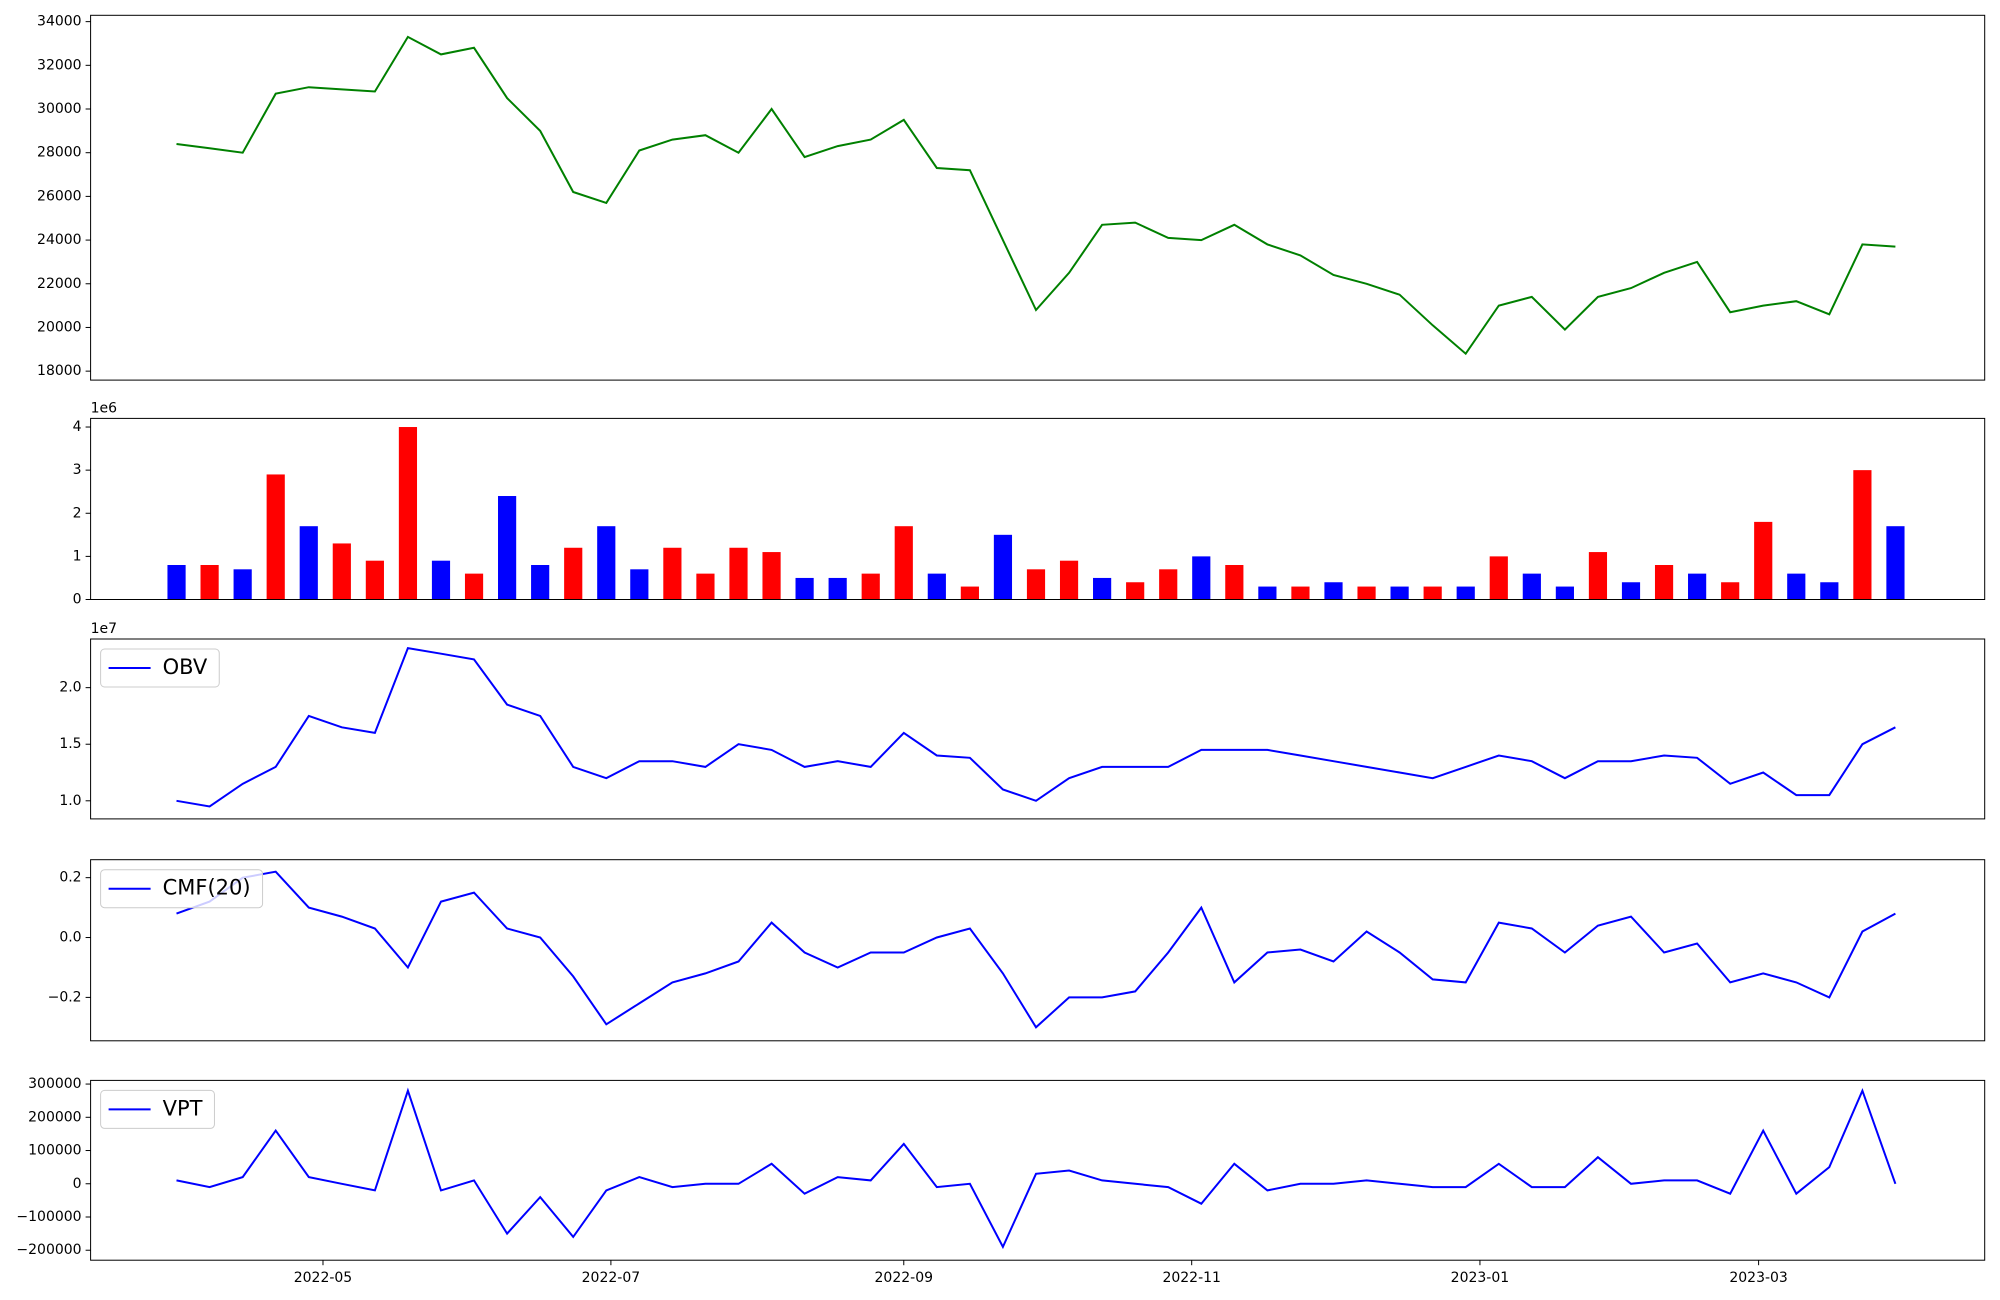 This screenshot has height=1300, width=2000. I want to click on x-tick-label: 2022-09, so click(904, 1278).